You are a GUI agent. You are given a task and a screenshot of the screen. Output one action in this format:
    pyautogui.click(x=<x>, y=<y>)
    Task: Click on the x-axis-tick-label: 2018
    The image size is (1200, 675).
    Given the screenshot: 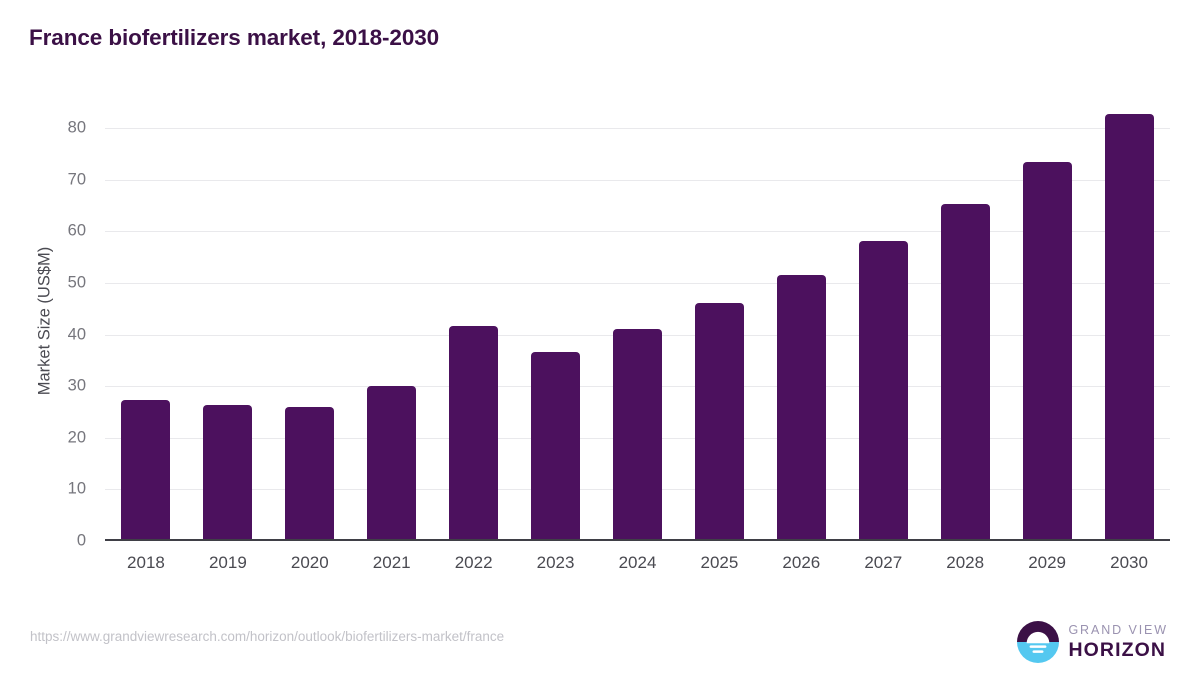 What is the action you would take?
    pyautogui.click(x=146, y=562)
    